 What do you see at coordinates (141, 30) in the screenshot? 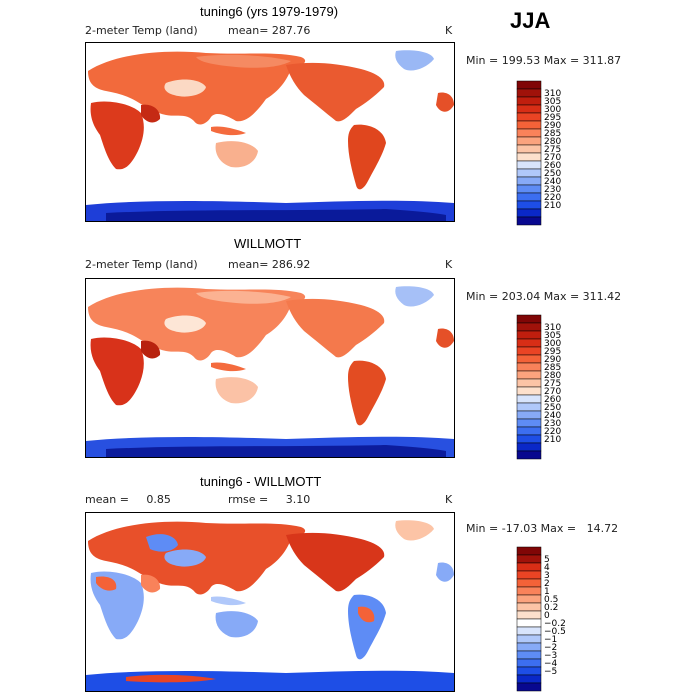
I see `panel1-variable: 2-meter Temp (land)` at bounding box center [141, 30].